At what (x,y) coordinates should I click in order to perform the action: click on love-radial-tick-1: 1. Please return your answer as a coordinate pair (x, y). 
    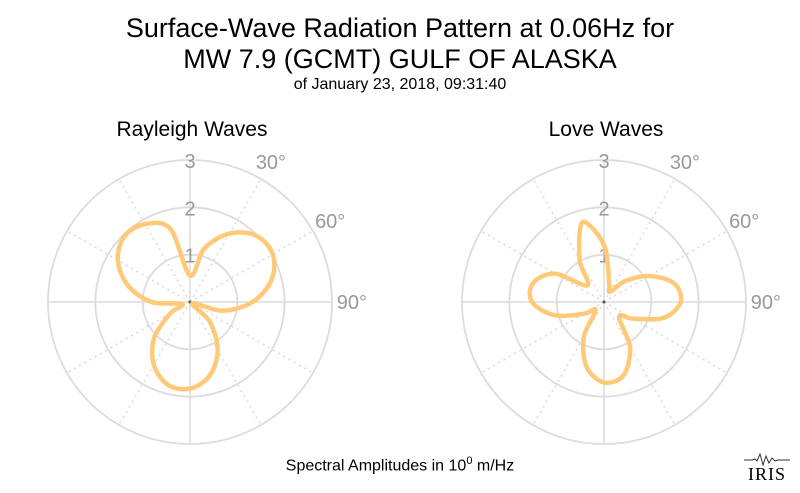
    Looking at the image, I should click on (603, 257).